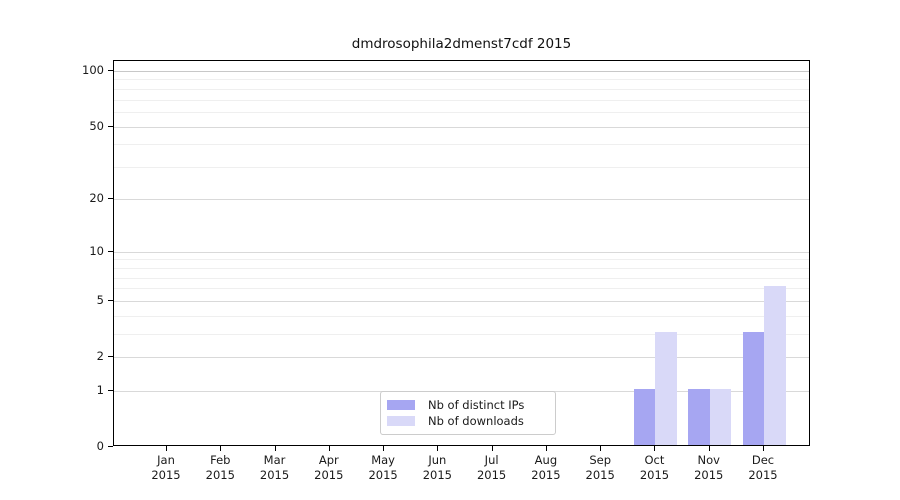 This screenshot has height=500, width=900. I want to click on legend-label-distinct-ips: Nb of distinct IPs, so click(476, 405).